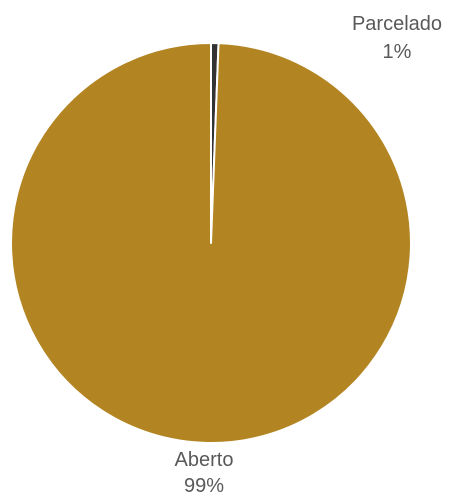 The width and height of the screenshot is (452, 494). Describe the element at coordinates (204, 460) in the screenshot. I see `slice-label-aberto-name: Aberto` at that location.